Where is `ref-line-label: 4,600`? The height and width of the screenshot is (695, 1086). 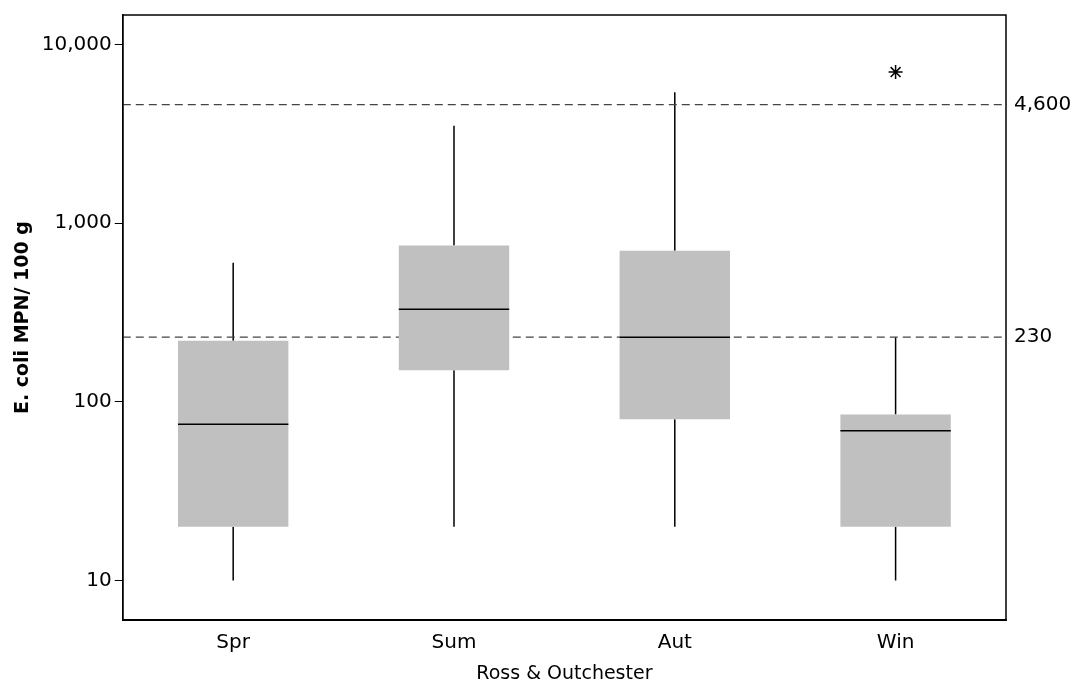 ref-line-label: 4,600 is located at coordinates (1043, 102).